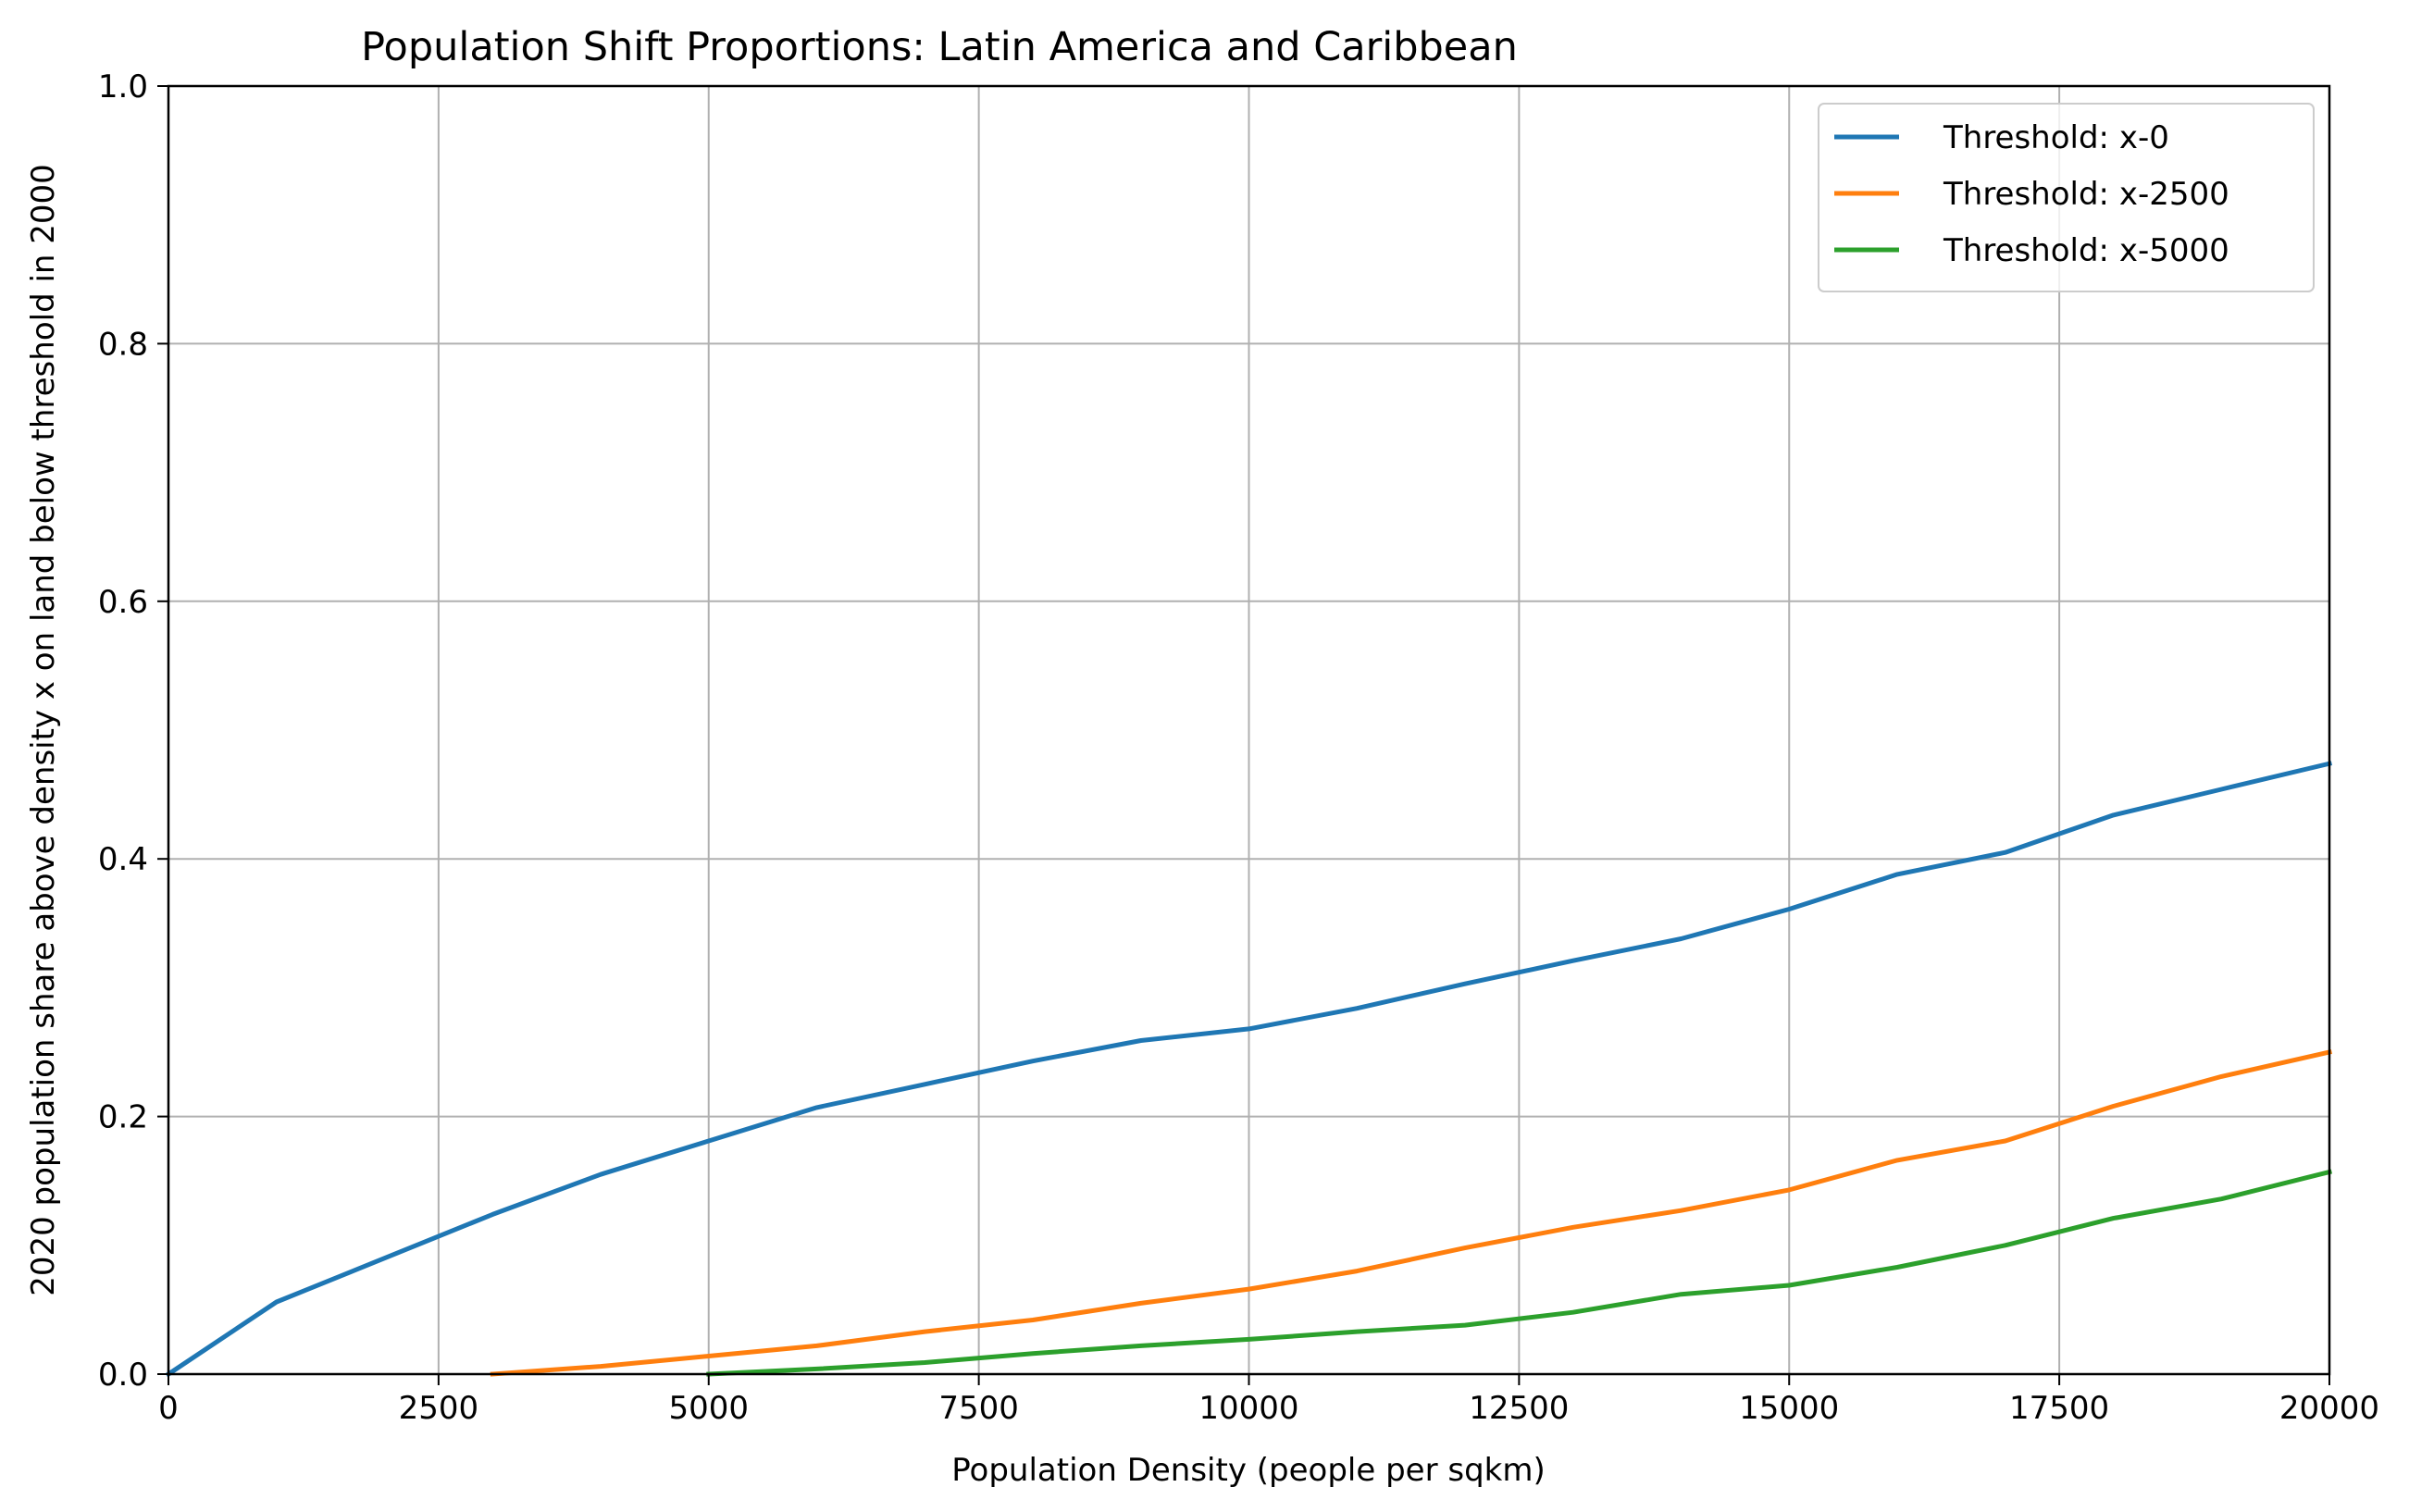  What do you see at coordinates (123, 1117) in the screenshot?
I see `y-tick-label: 0.2` at bounding box center [123, 1117].